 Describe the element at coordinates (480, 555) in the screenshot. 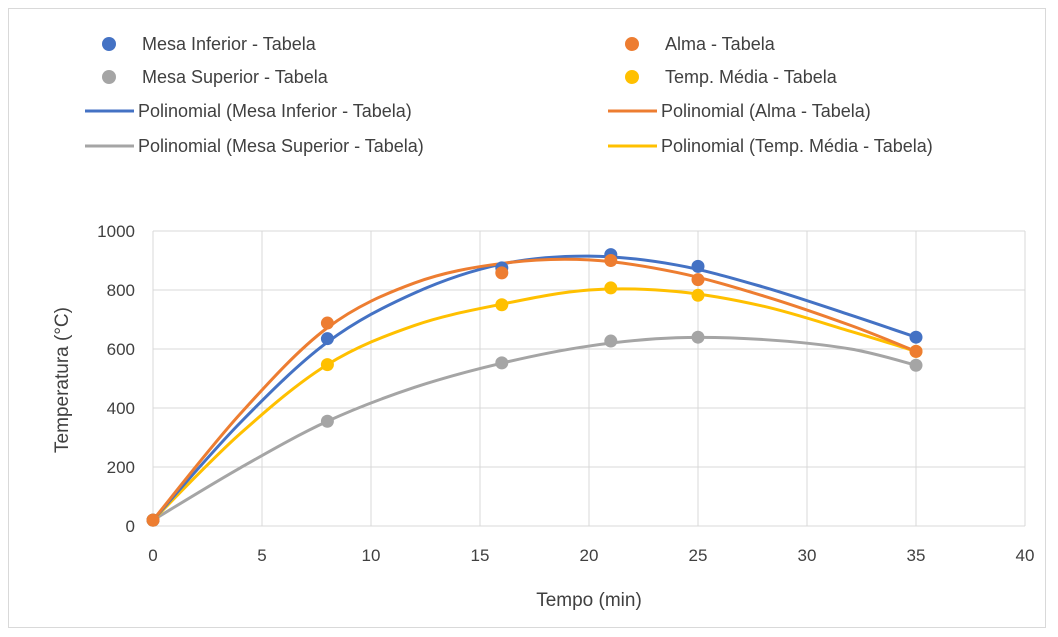

I see `x-tick-label: 15` at that location.